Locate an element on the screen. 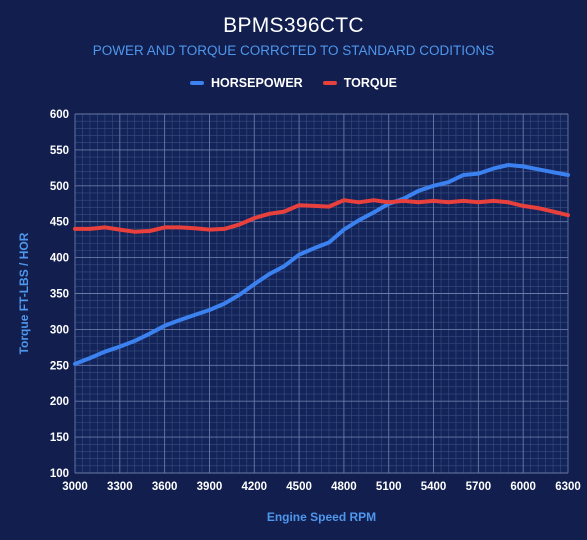 The width and height of the screenshot is (587, 540). y-tick-label: 400 is located at coordinates (59, 259).